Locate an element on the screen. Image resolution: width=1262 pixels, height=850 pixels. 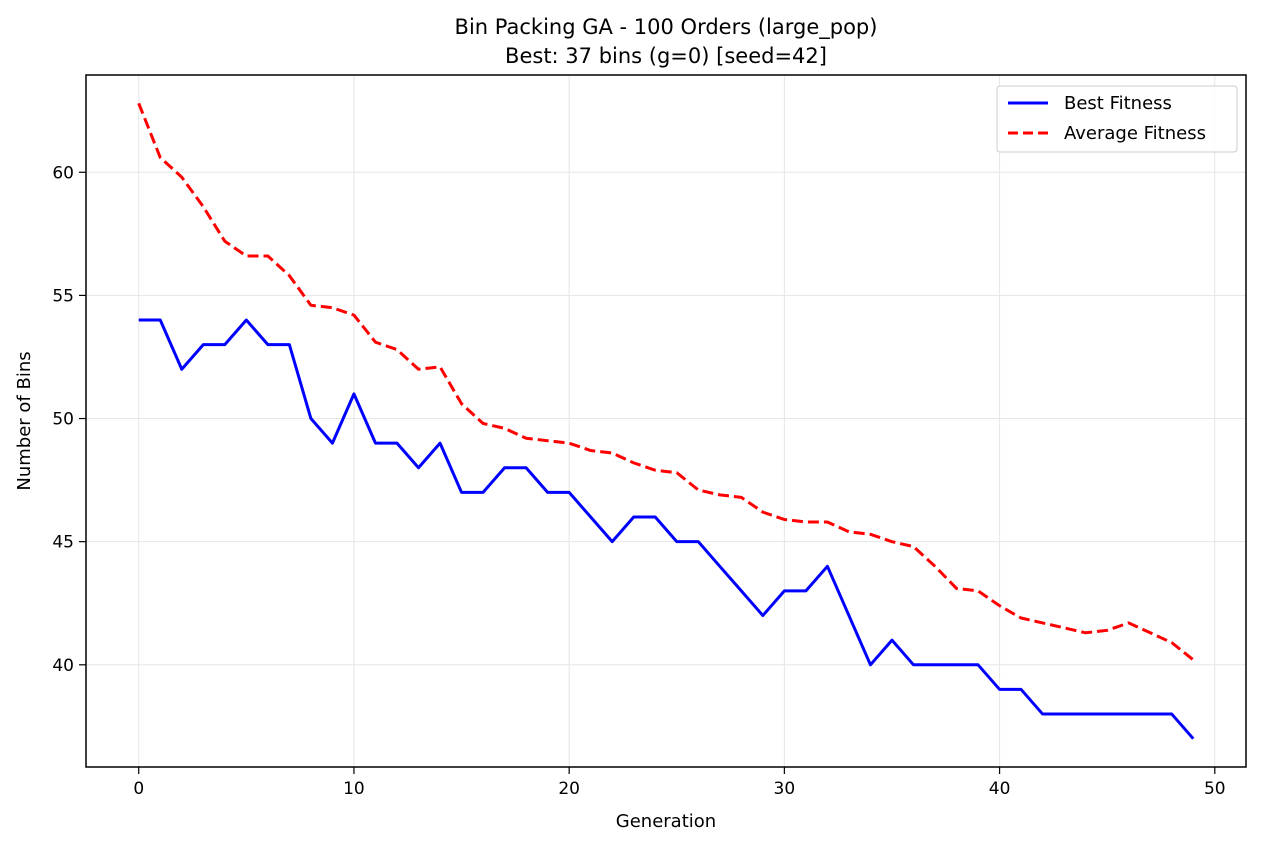
y-axis: 40 45 50 55 60 is located at coordinates (69, 419).